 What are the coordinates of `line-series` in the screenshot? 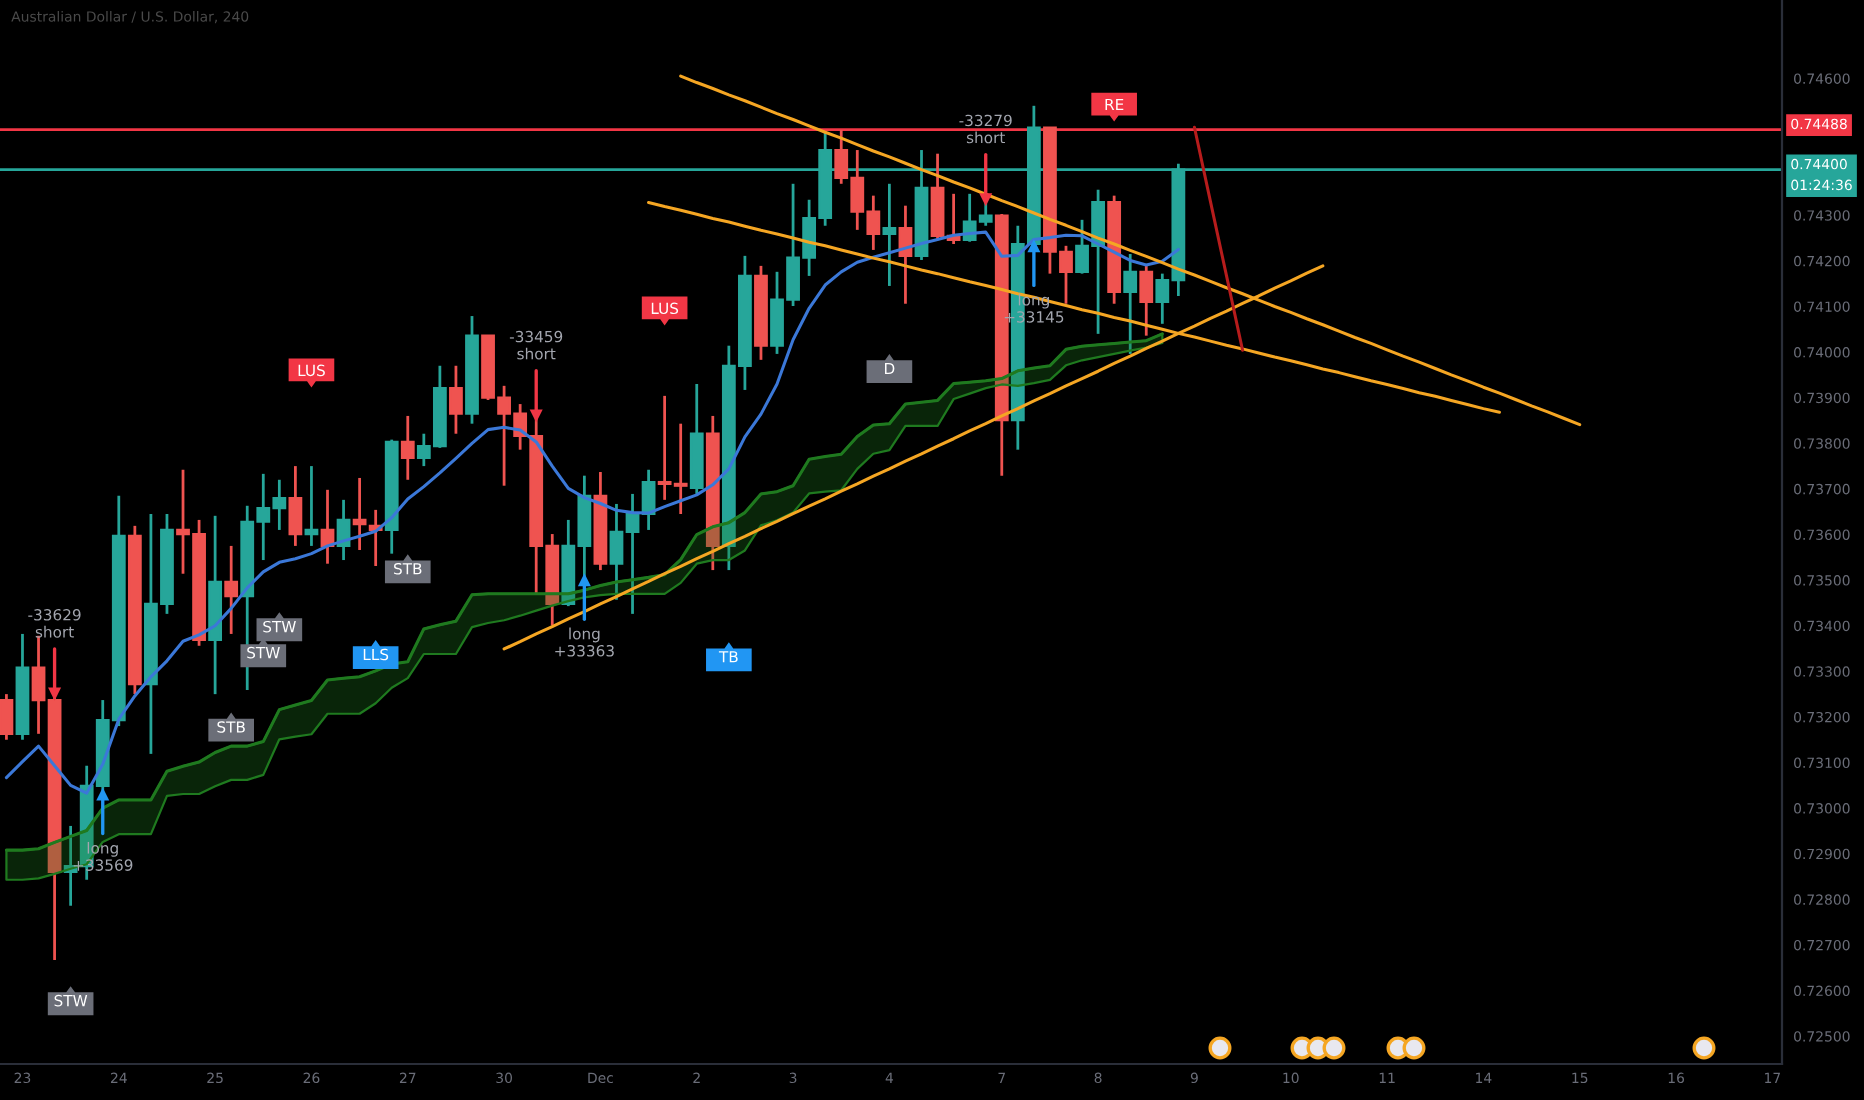 It's located at (1218, 238).